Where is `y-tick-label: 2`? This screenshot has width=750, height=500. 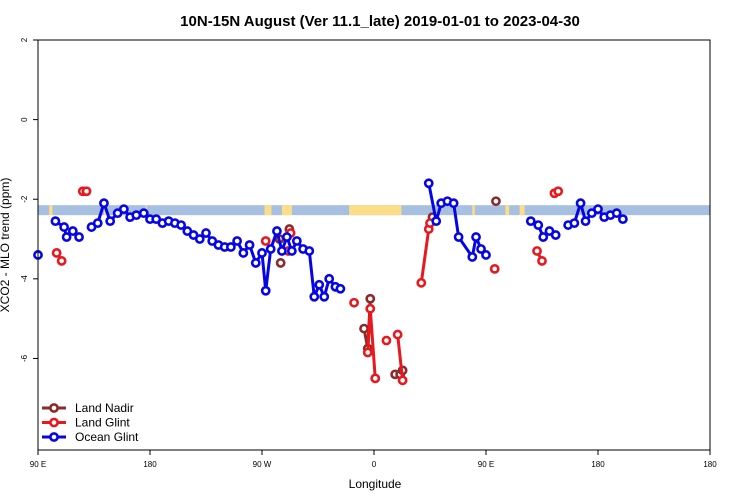
y-tick-label: 2 is located at coordinates (24, 39).